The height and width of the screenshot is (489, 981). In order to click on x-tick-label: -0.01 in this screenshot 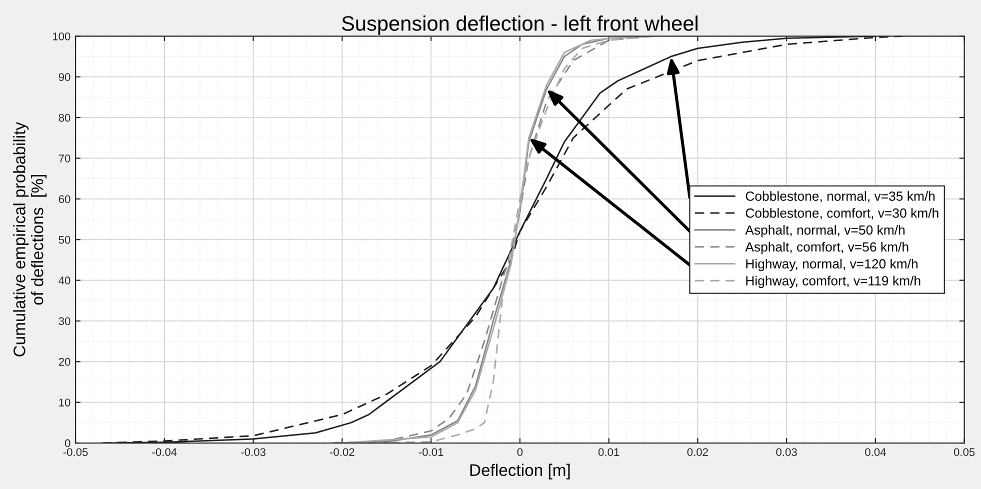, I will do `click(431, 452)`.